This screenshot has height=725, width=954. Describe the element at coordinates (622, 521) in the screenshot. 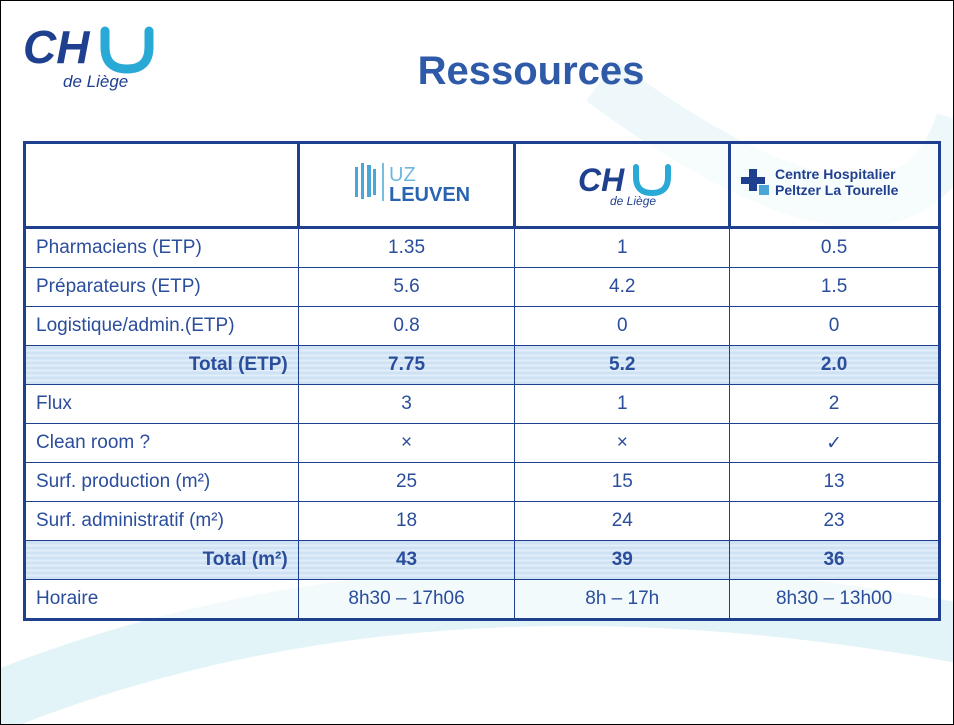

I see `cell: 24` at that location.